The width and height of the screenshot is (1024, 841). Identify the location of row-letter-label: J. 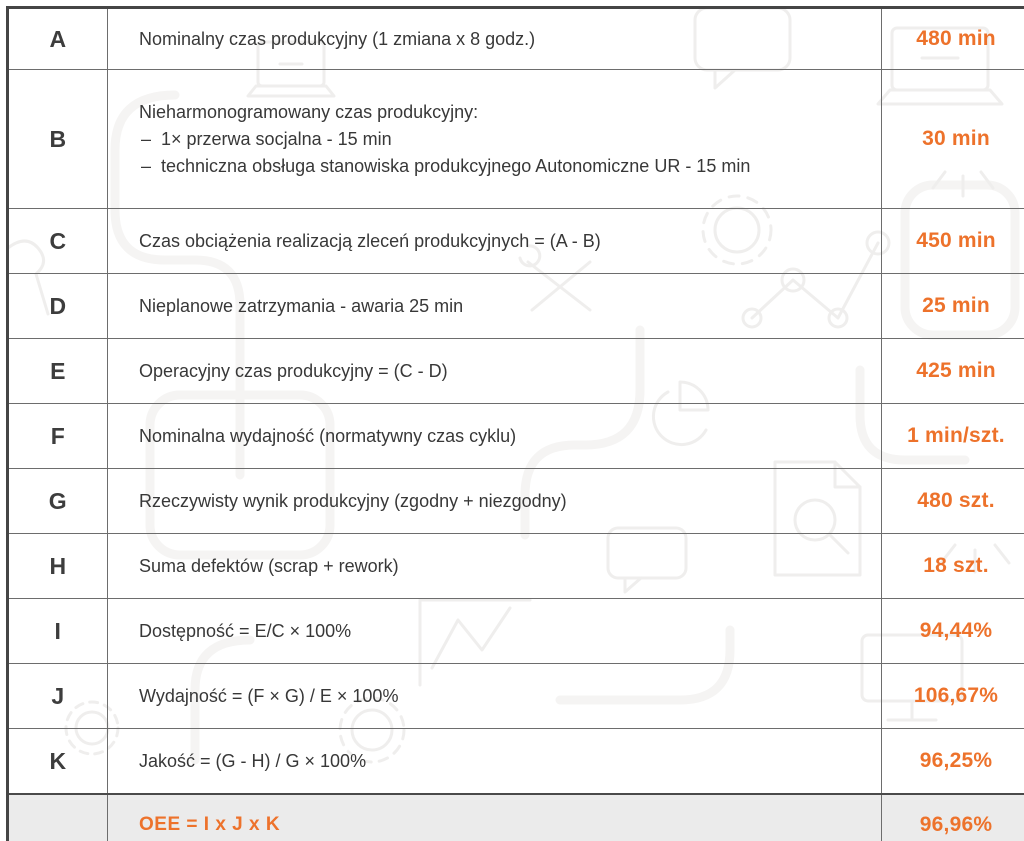
(58, 695).